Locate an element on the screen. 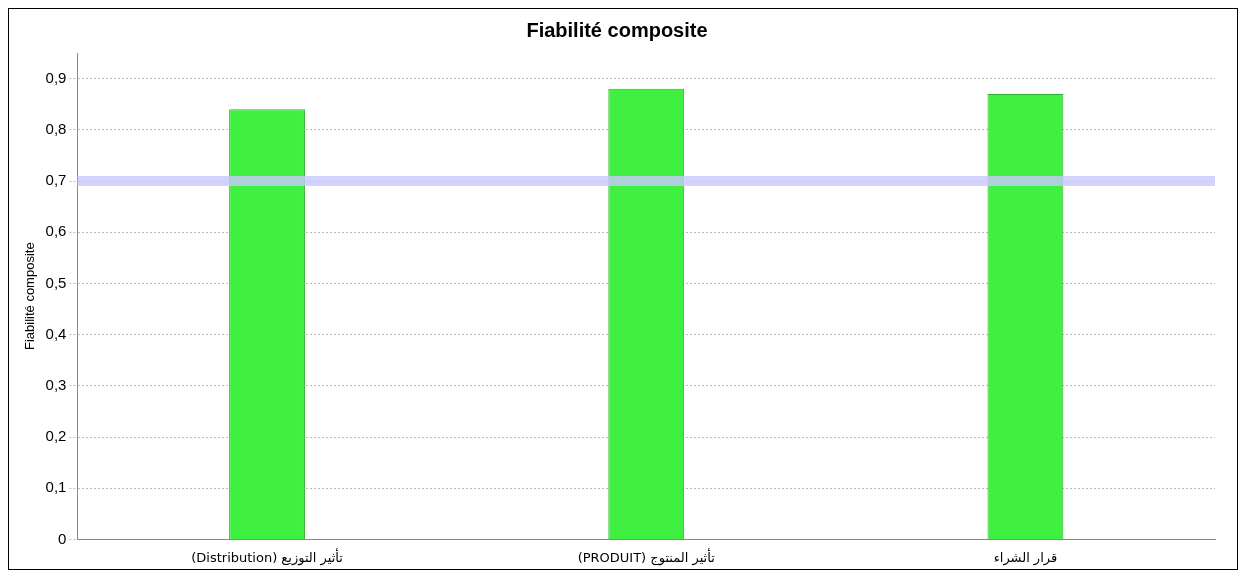 This screenshot has width=1248, height=586. y-tick-label: 0,2 is located at coordinates (56, 436).